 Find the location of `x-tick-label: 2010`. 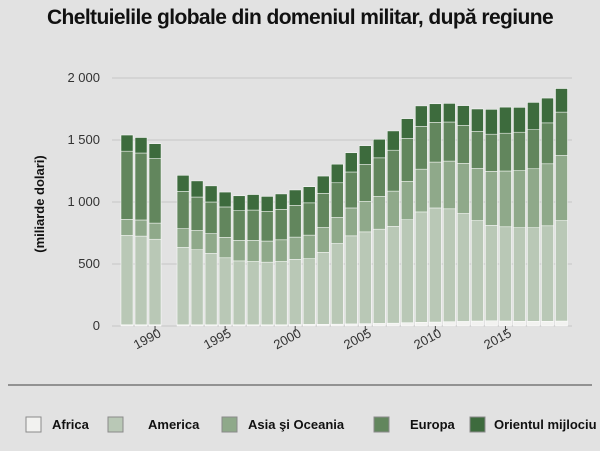

x-tick-label: 2010 is located at coordinates (427, 338).